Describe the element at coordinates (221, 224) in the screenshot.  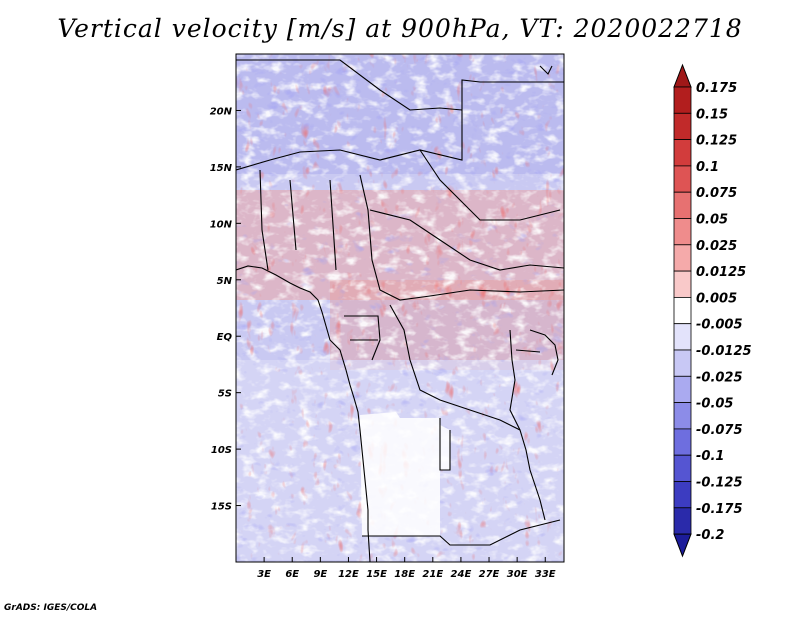
I see `lat-tick-label: 10N` at that location.